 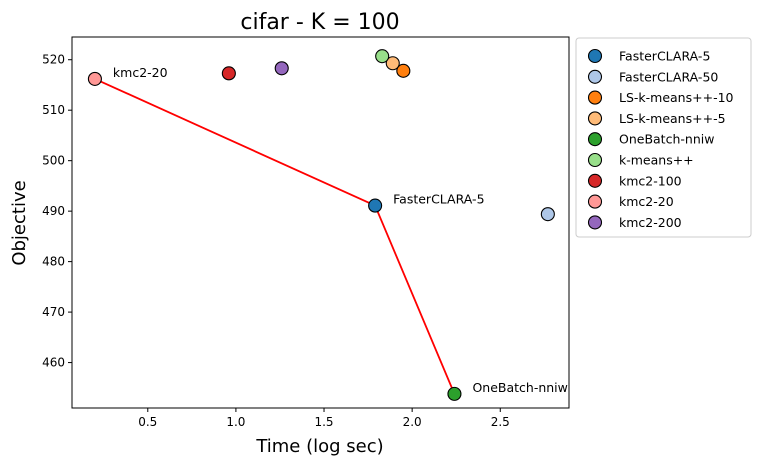 I want to click on legend-label-fasterclara-50: FasterCLARA-50, so click(x=668, y=76).